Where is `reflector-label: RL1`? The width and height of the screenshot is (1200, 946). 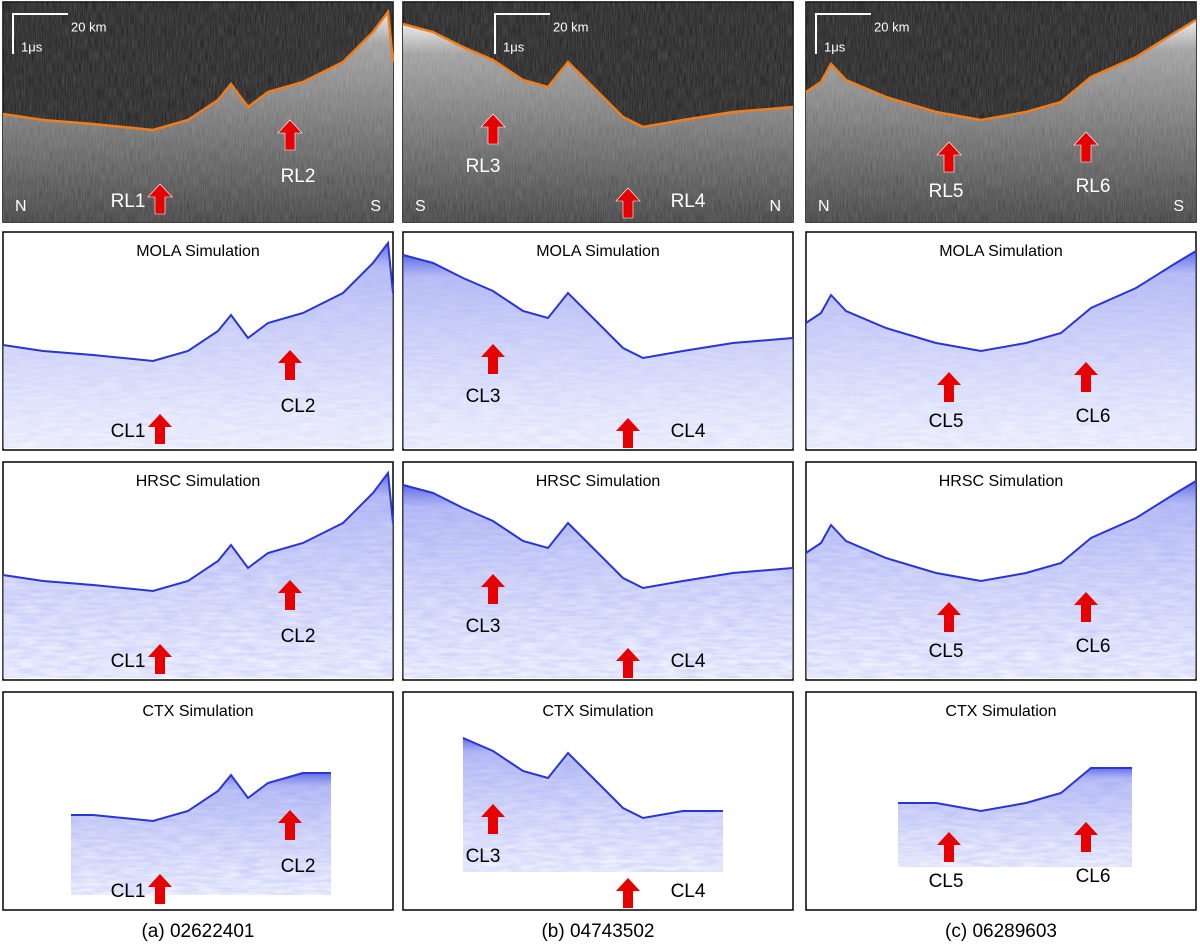 reflector-label: RL1 is located at coordinates (128, 201).